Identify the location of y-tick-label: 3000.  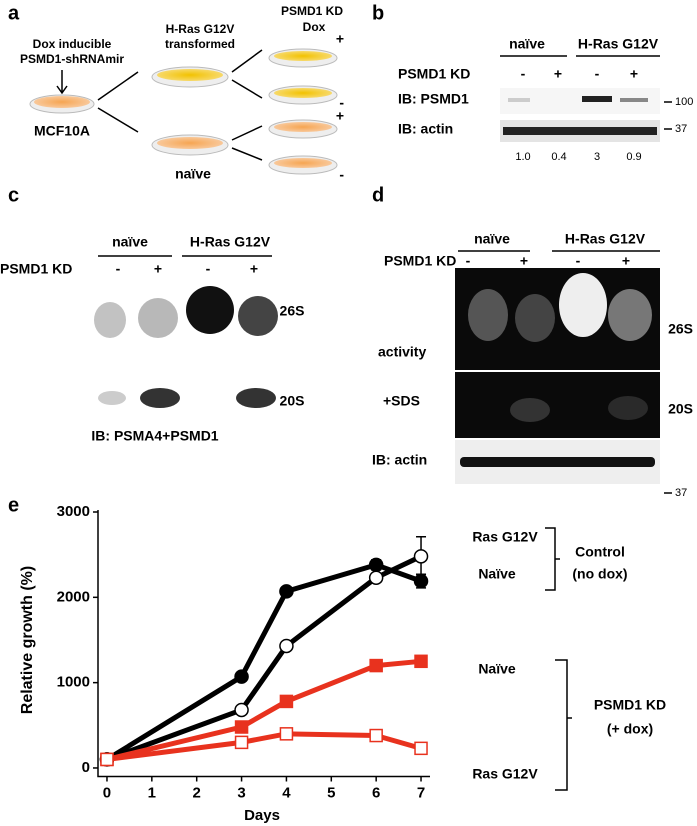
(73, 511).